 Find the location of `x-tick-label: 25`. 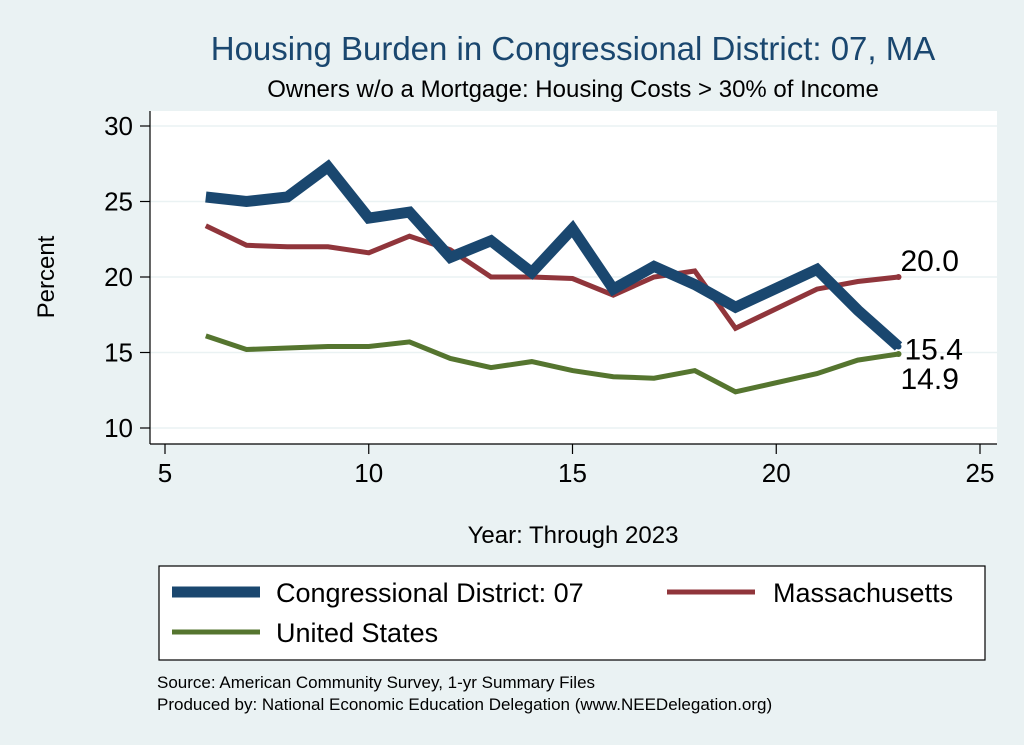

x-tick-label: 25 is located at coordinates (980, 473).